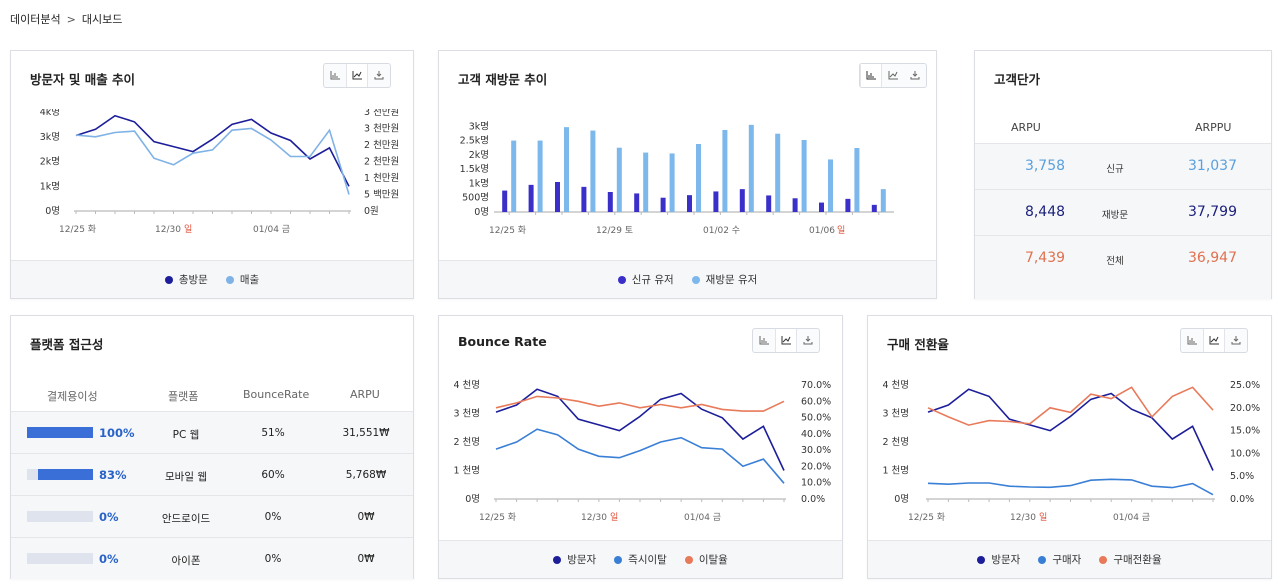  I want to click on arpu-value: 0₩, so click(366, 517).